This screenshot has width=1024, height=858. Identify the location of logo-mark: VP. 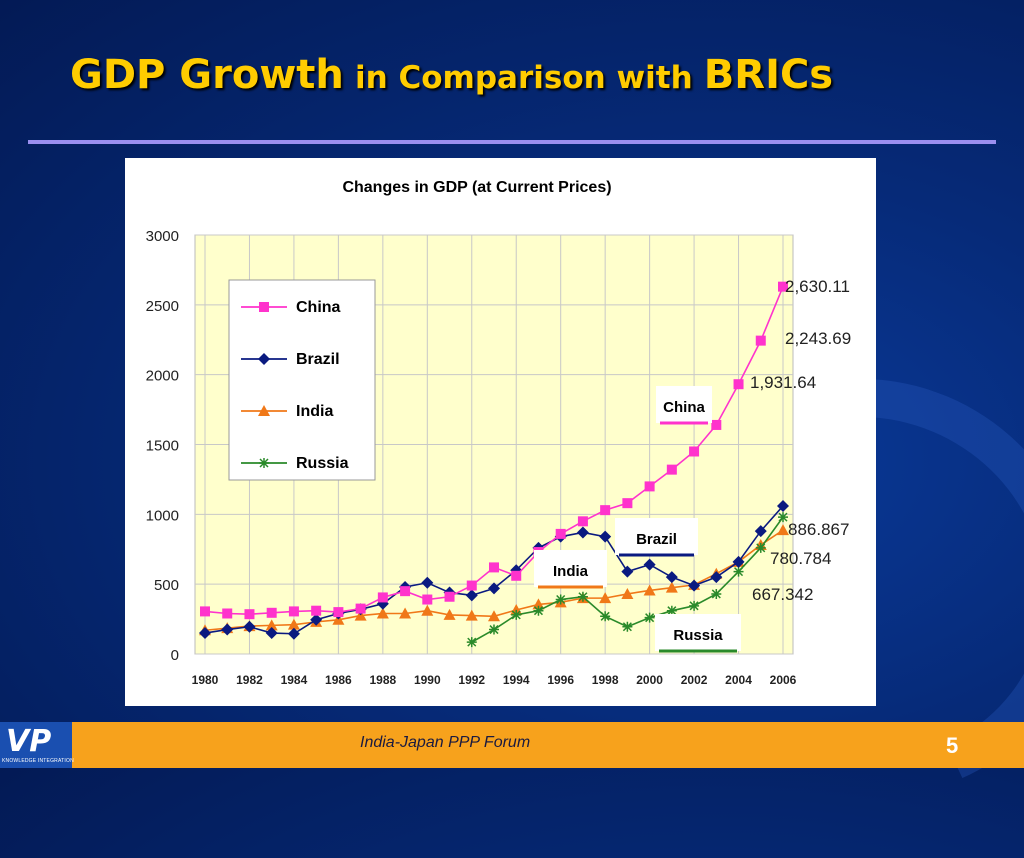
(29, 741).